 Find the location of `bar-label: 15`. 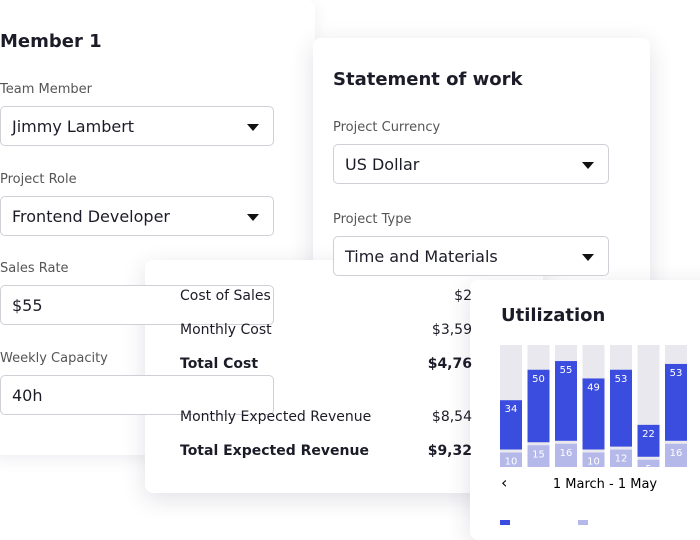

bar-label: 15 is located at coordinates (538, 454).